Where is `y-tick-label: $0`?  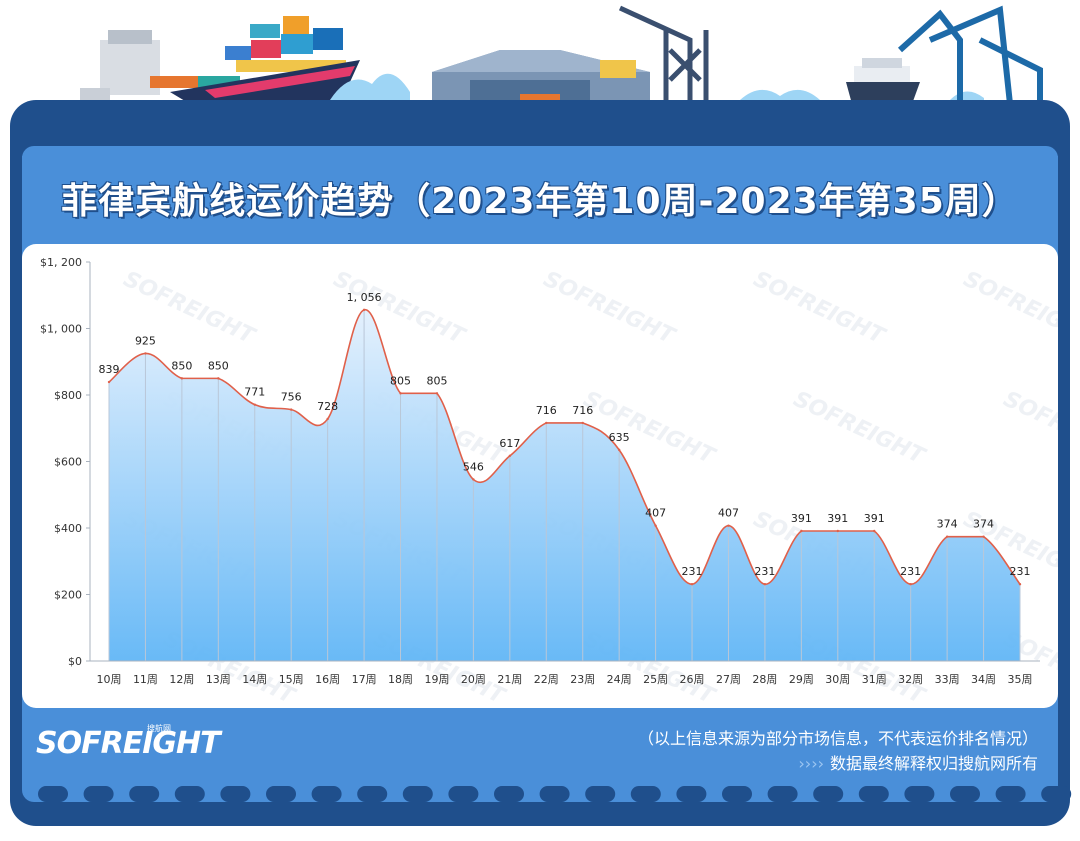
y-tick-label: $0 is located at coordinates (75, 661).